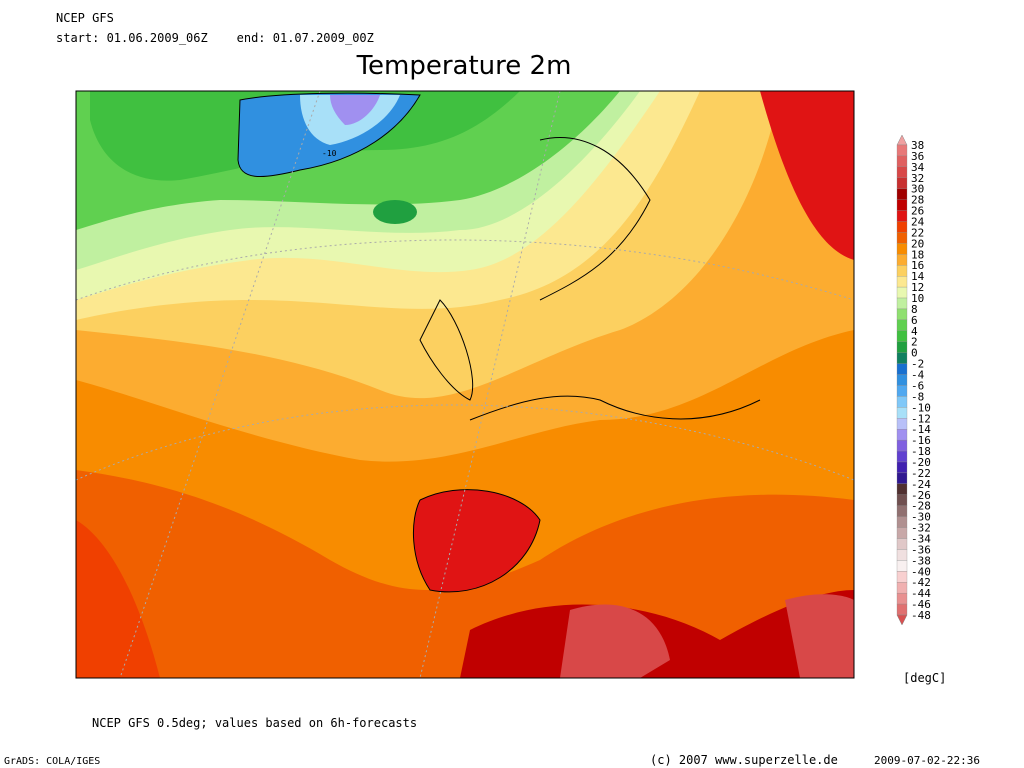 The image size is (1024, 768). I want to click on colorbar-label: -20, so click(921, 462).